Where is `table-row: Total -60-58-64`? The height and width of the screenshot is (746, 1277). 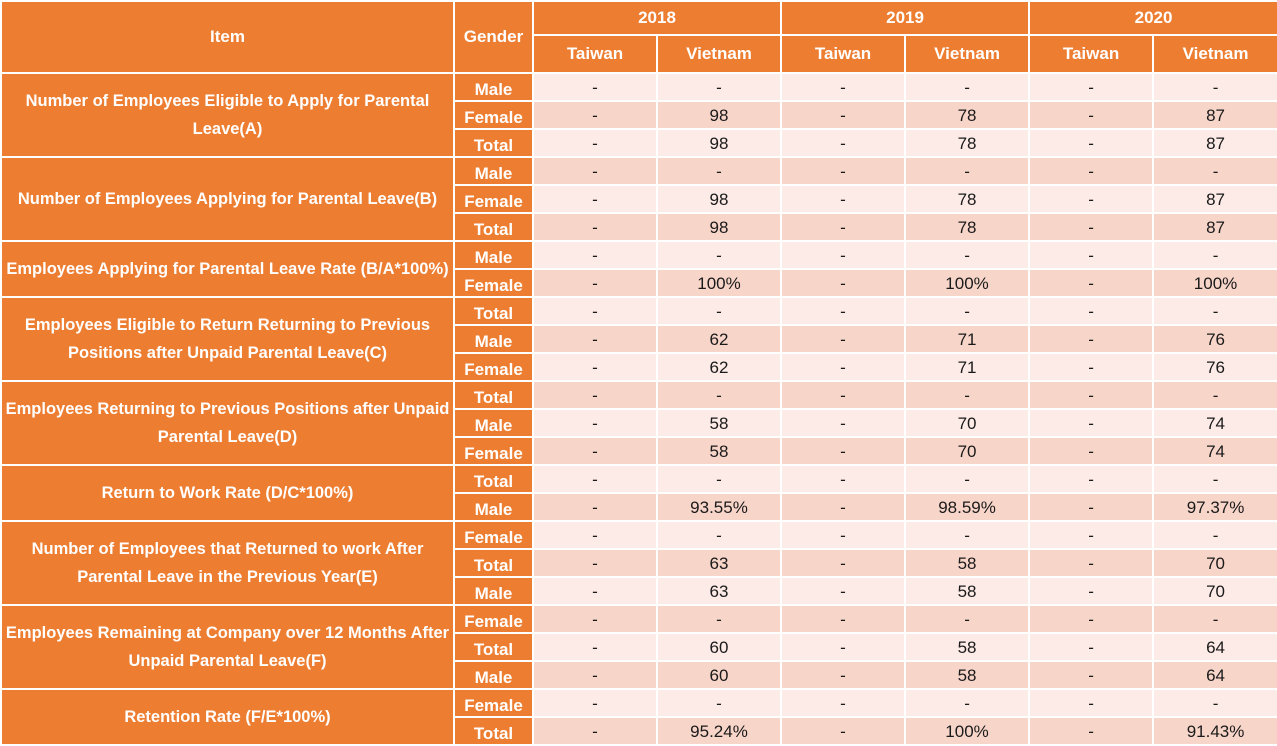
table-row: Total -60-58-64 is located at coordinates (639, 647).